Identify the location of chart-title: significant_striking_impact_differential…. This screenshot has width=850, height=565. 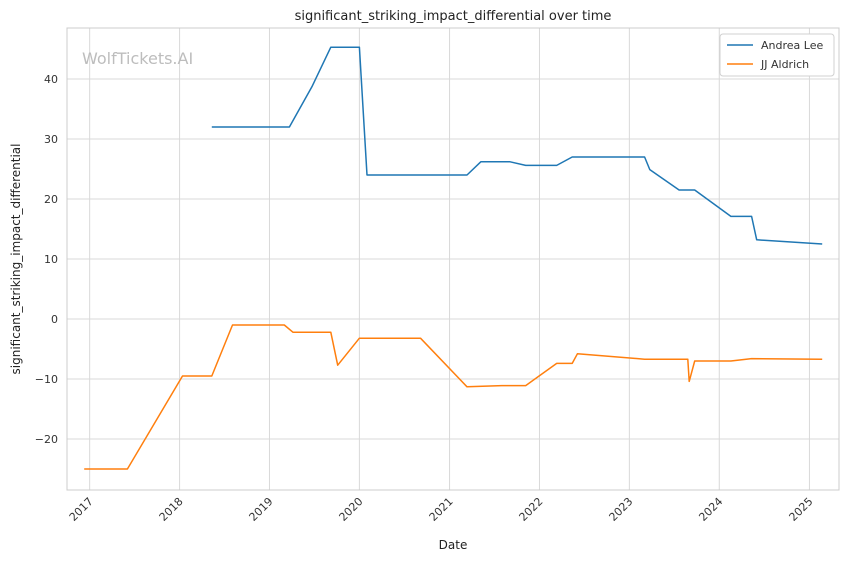
(453, 16).